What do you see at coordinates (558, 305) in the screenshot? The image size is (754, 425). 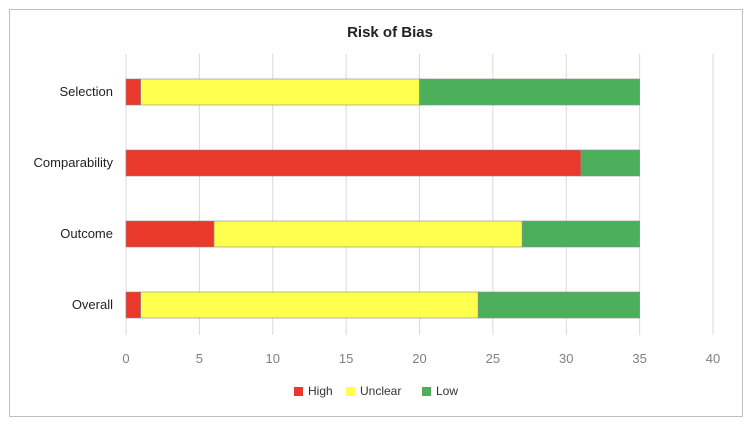 I see `bar-overall-low` at bounding box center [558, 305].